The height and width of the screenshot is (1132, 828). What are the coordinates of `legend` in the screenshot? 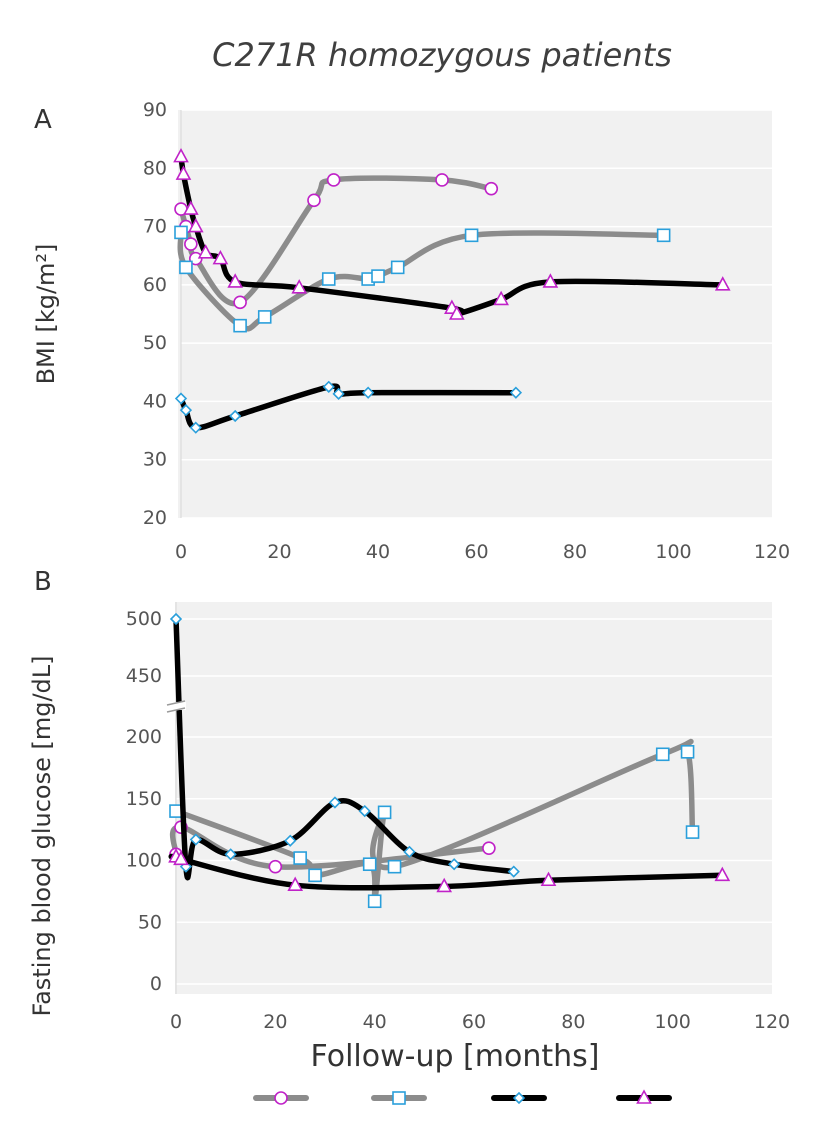 It's located at (462, 1097).